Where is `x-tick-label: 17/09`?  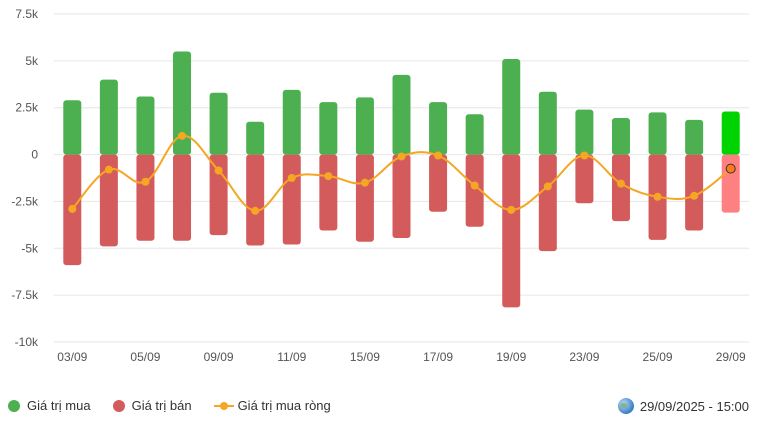 x-tick-label: 17/09 is located at coordinates (438, 357).